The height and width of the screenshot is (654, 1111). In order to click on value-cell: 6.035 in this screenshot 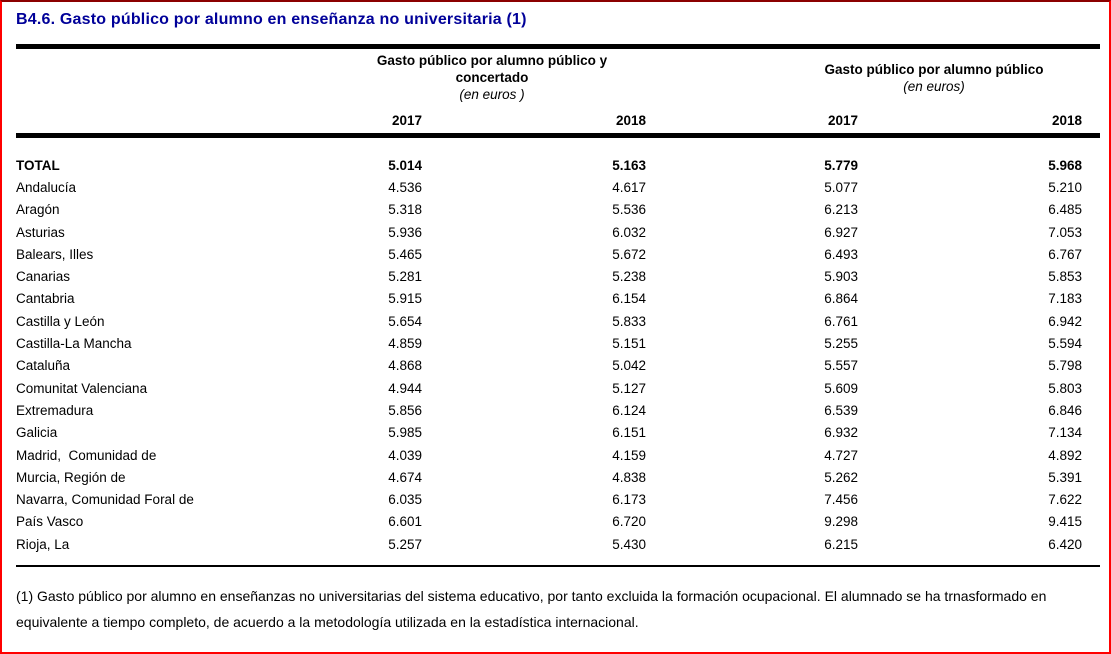, I will do `click(405, 500)`.